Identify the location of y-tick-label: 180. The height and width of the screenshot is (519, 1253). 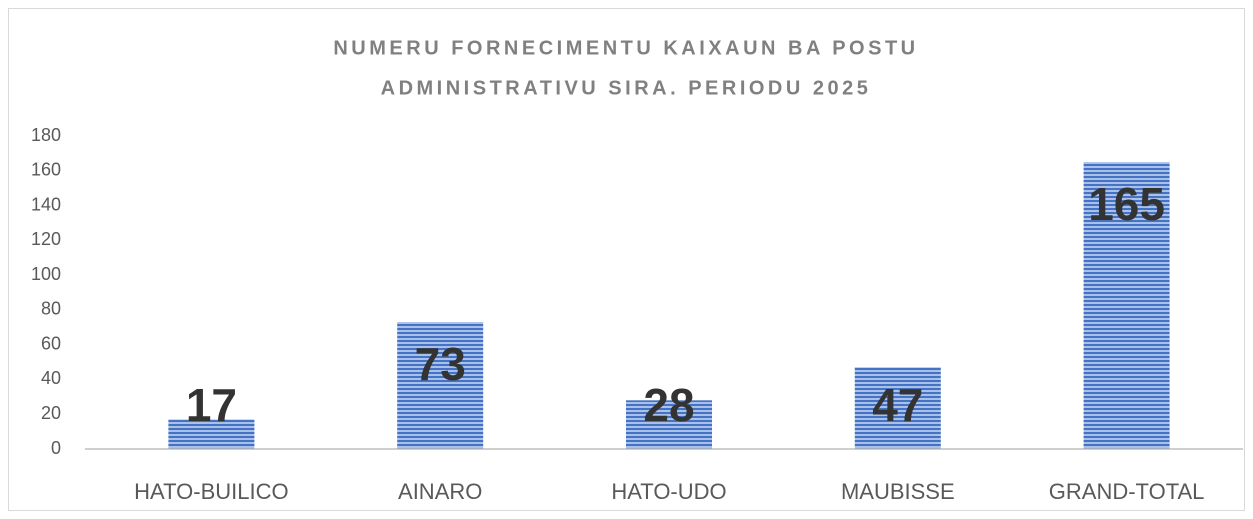
(46, 135).